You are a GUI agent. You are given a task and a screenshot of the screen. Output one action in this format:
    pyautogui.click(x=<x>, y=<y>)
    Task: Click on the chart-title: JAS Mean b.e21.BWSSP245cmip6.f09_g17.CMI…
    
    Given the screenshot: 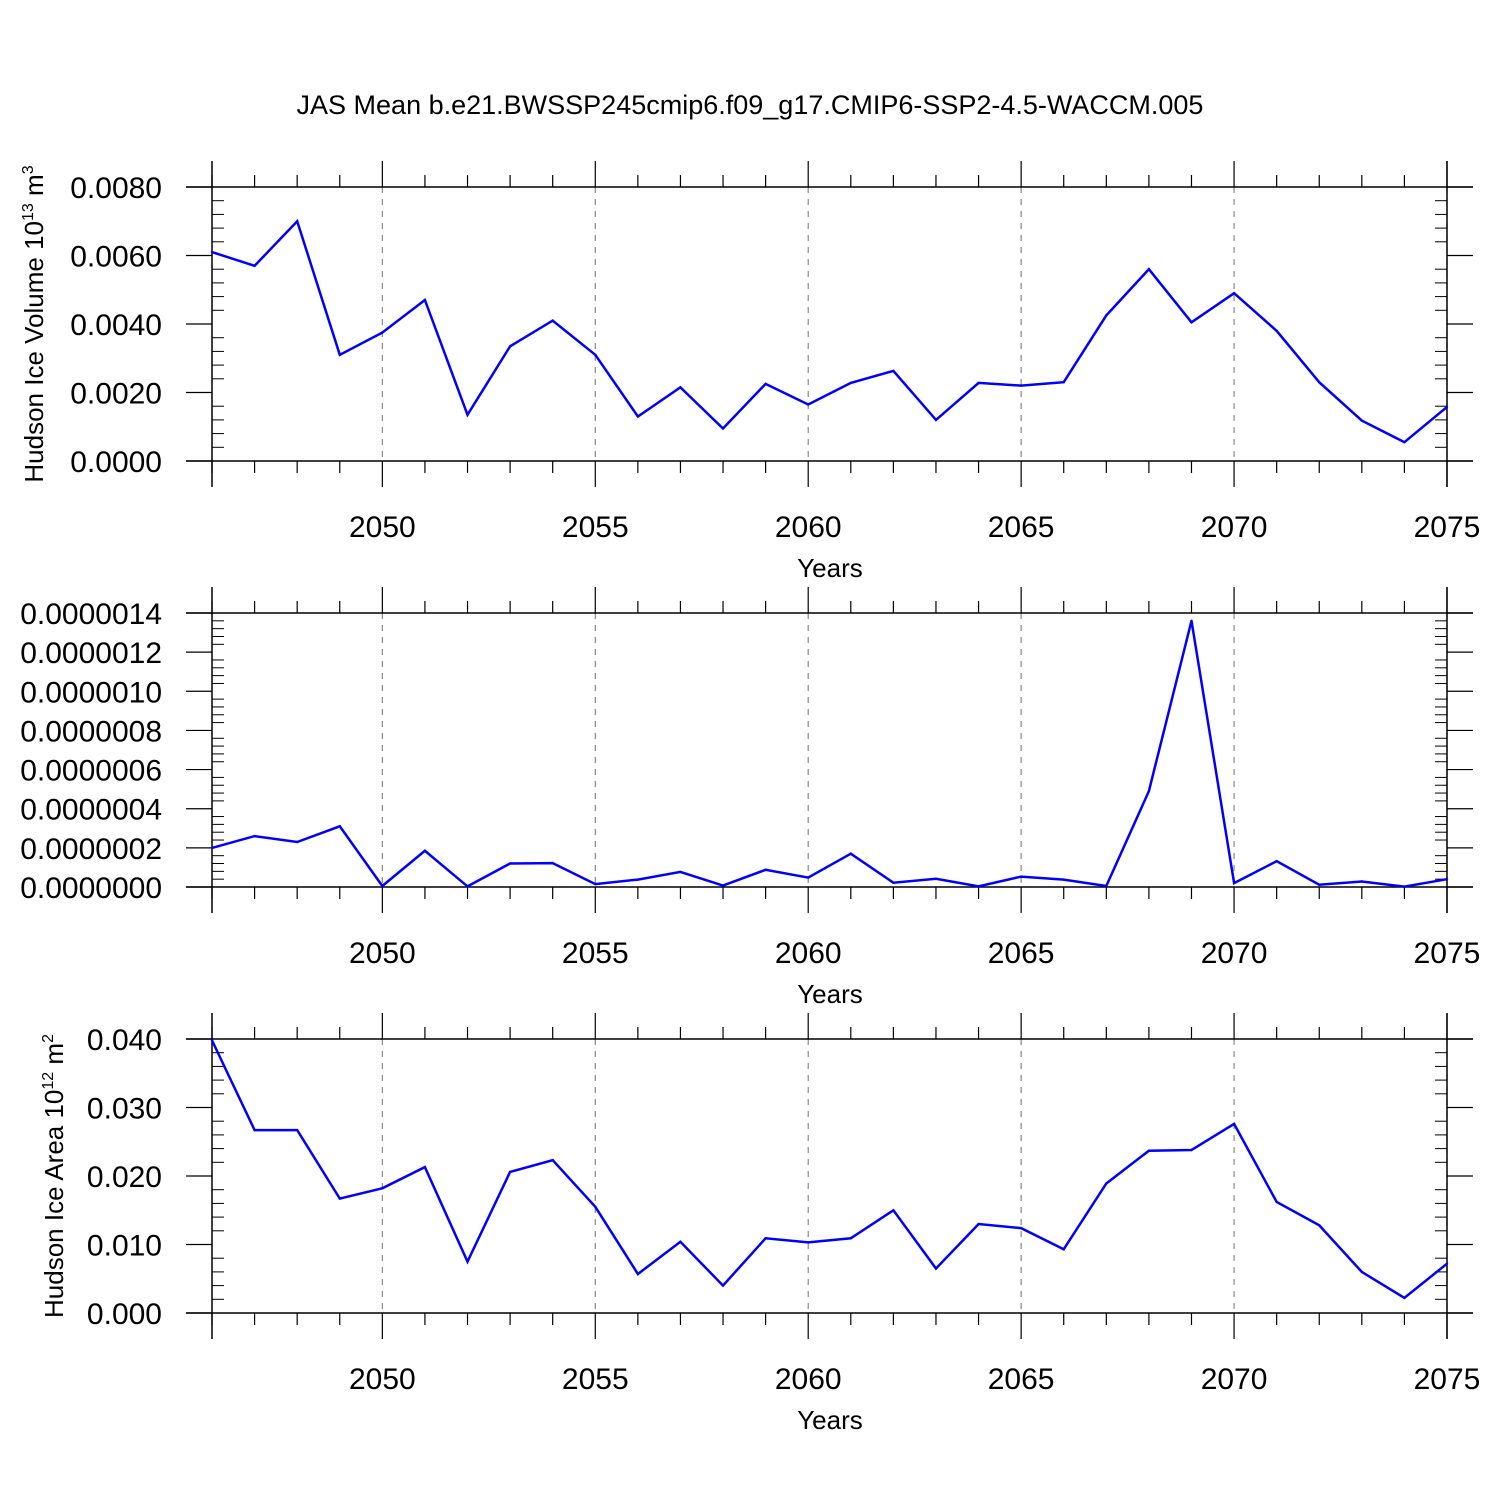 What is the action you would take?
    pyautogui.click(x=750, y=105)
    